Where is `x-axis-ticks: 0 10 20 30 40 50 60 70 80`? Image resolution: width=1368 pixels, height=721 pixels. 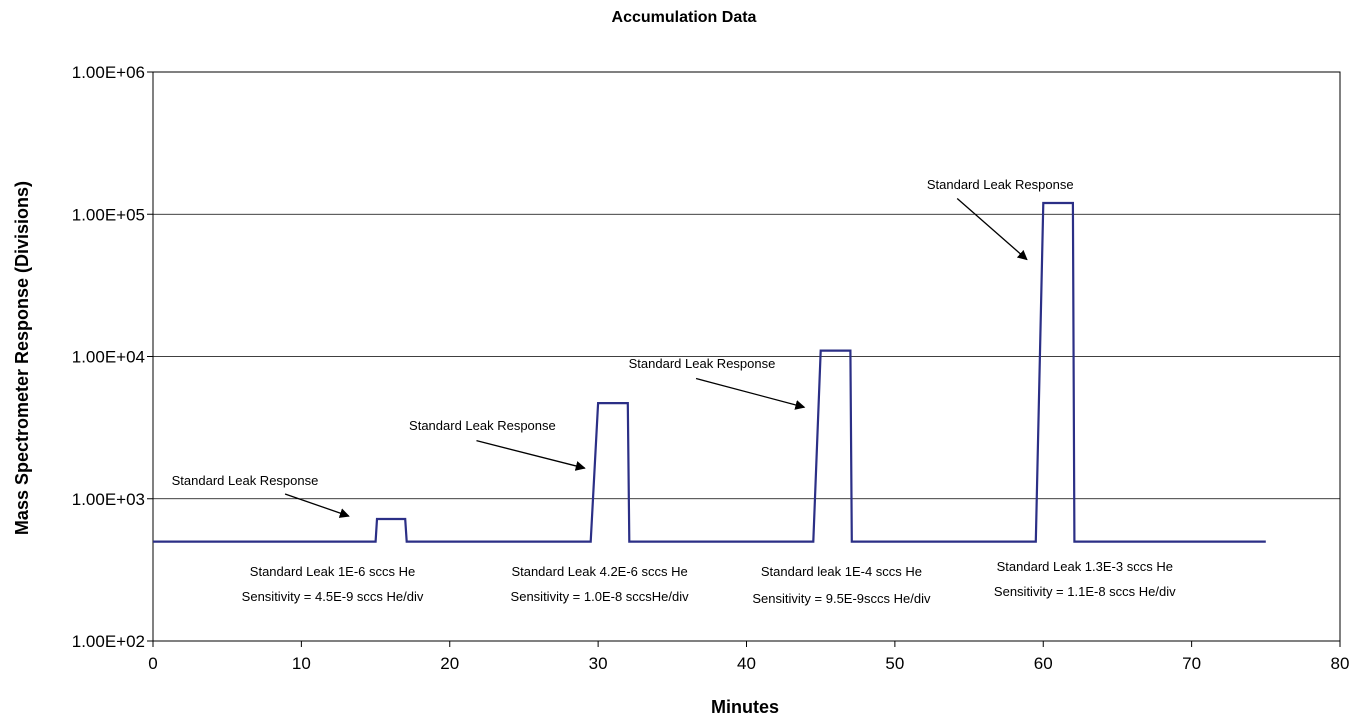 x-axis-ticks: 0 10 20 30 40 50 60 70 80 is located at coordinates (748, 657).